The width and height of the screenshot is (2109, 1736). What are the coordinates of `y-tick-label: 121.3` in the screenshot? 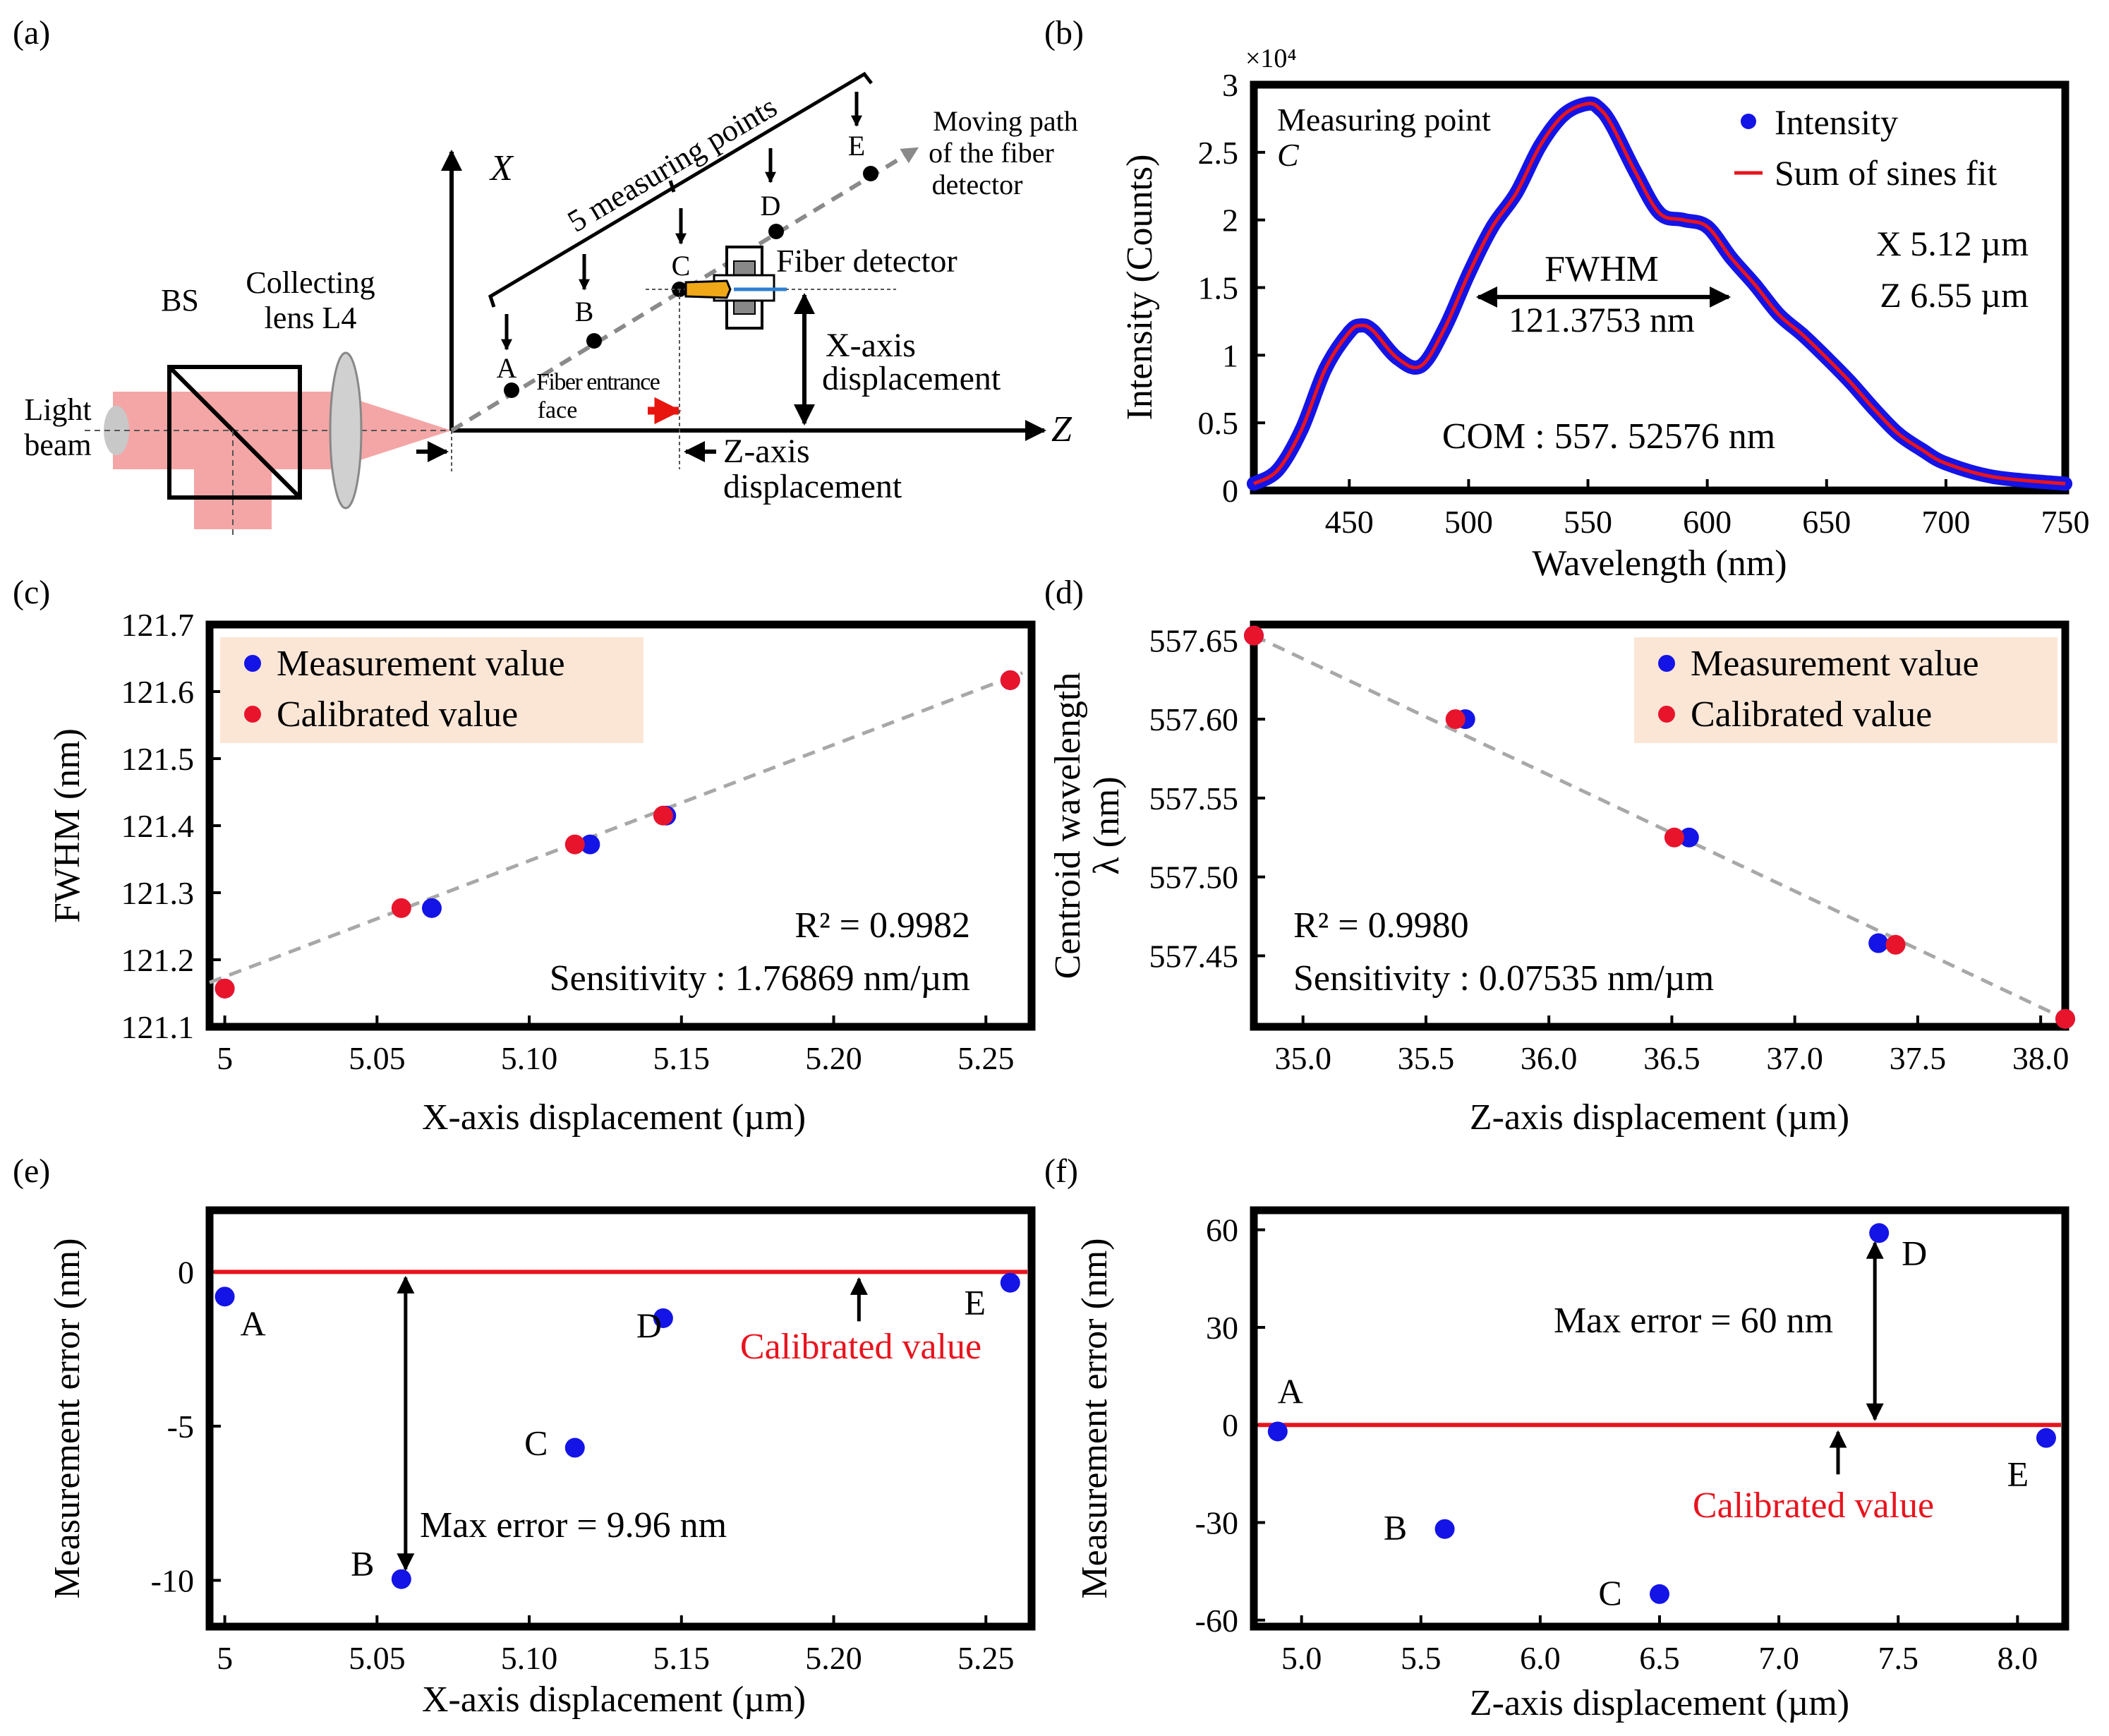 It's located at (158, 893).